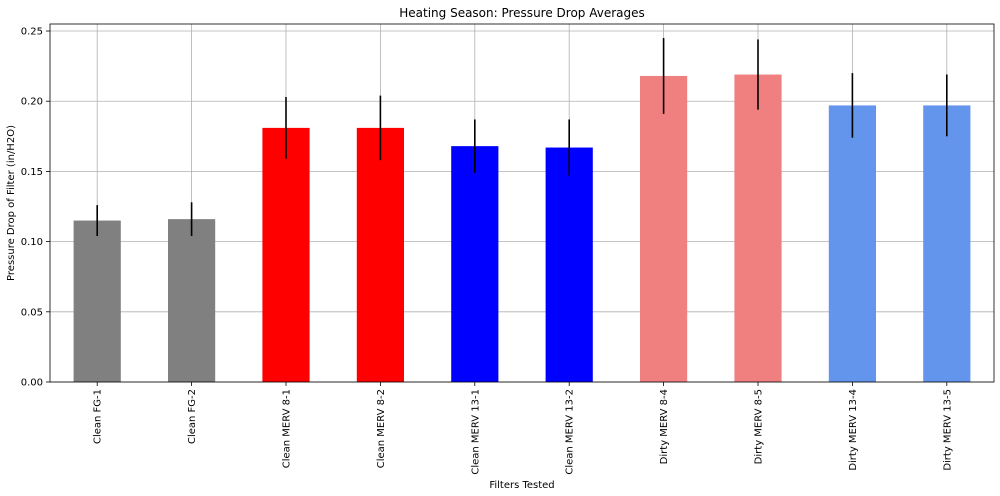 This screenshot has height=496, width=1000. I want to click on y-tick-label: 0.00, so click(32, 383).